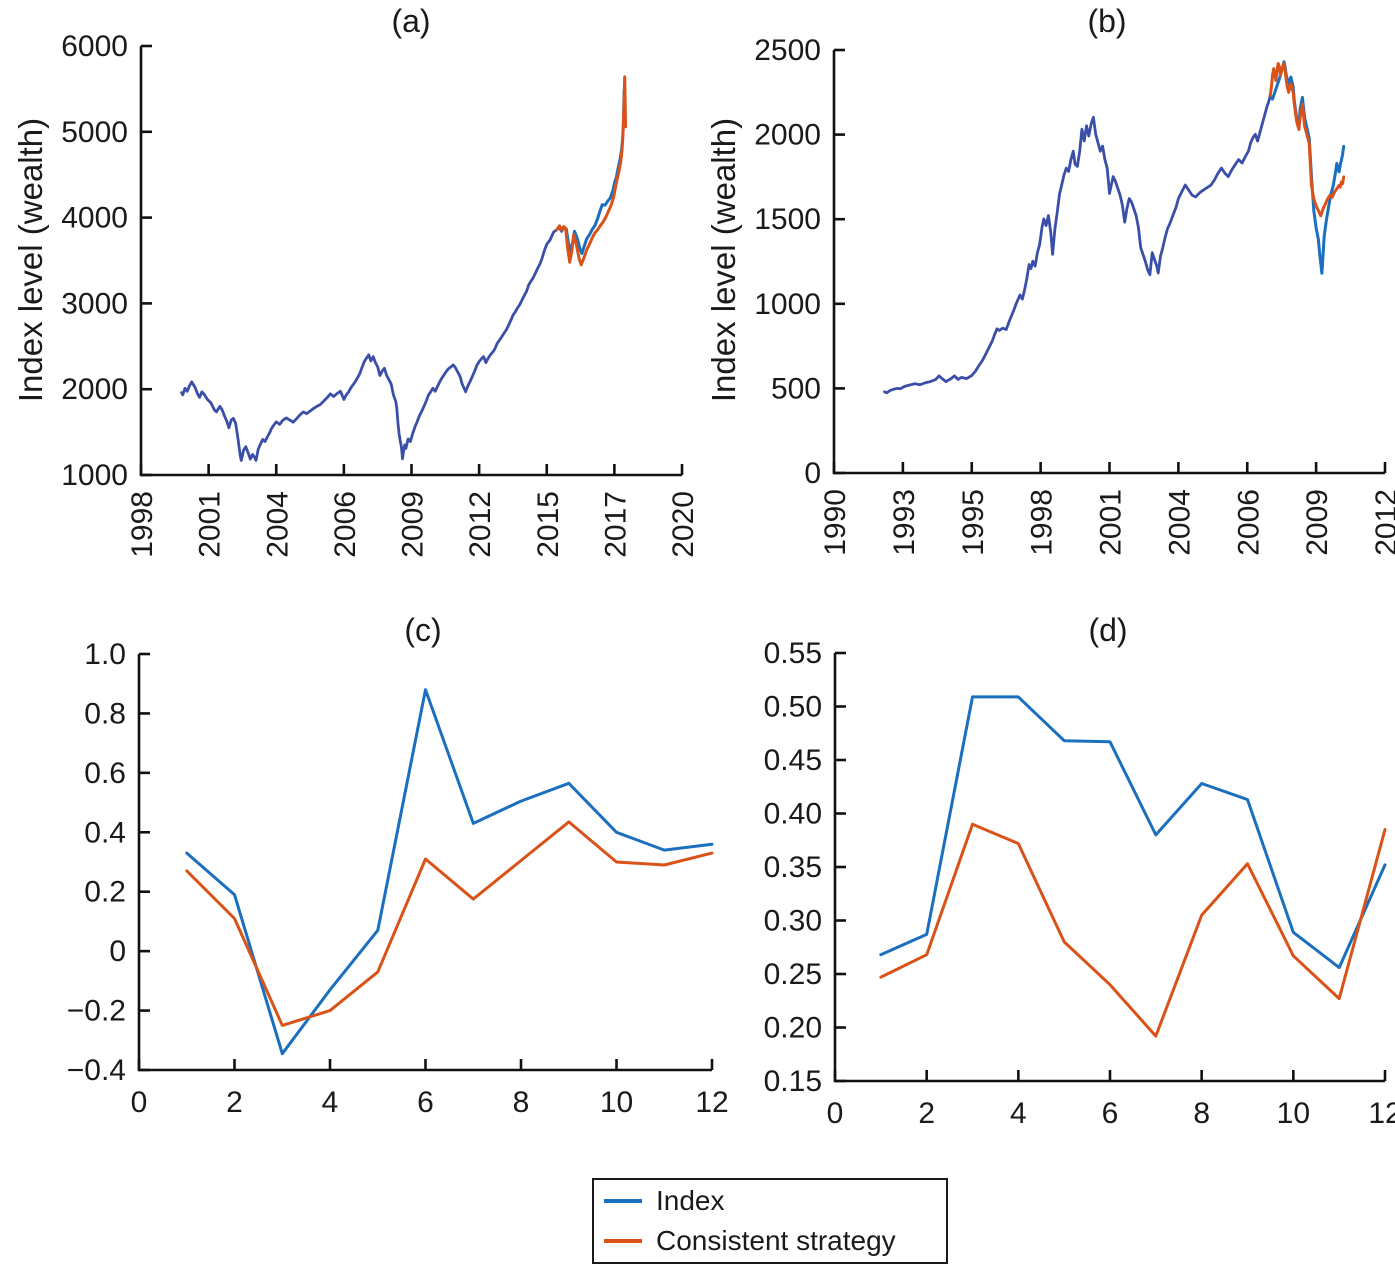 The height and width of the screenshot is (1267, 1395). What do you see at coordinates (105, 713) in the screenshot?
I see `y-tick-label: 0.8` at bounding box center [105, 713].